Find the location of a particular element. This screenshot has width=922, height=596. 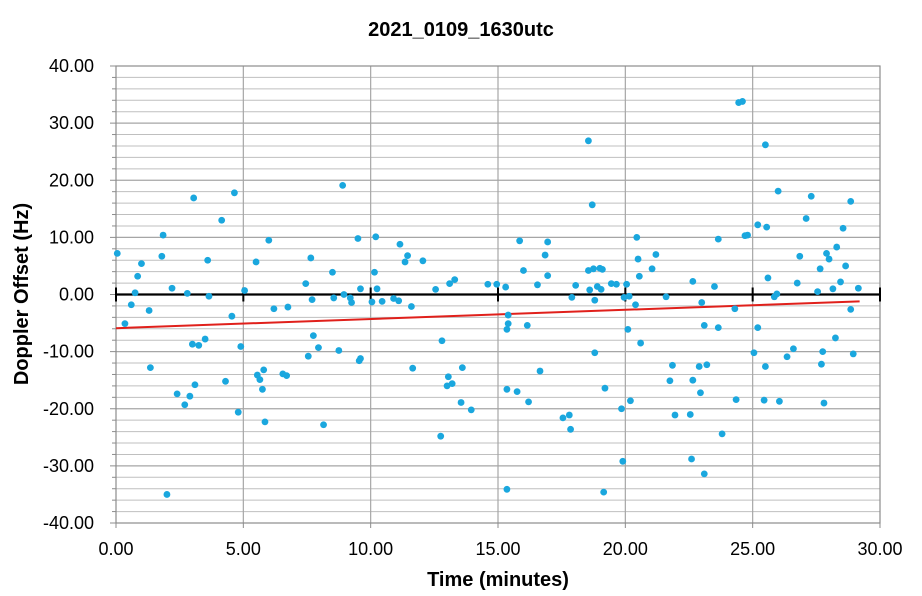

trend-line-layer is located at coordinates (487, 315).